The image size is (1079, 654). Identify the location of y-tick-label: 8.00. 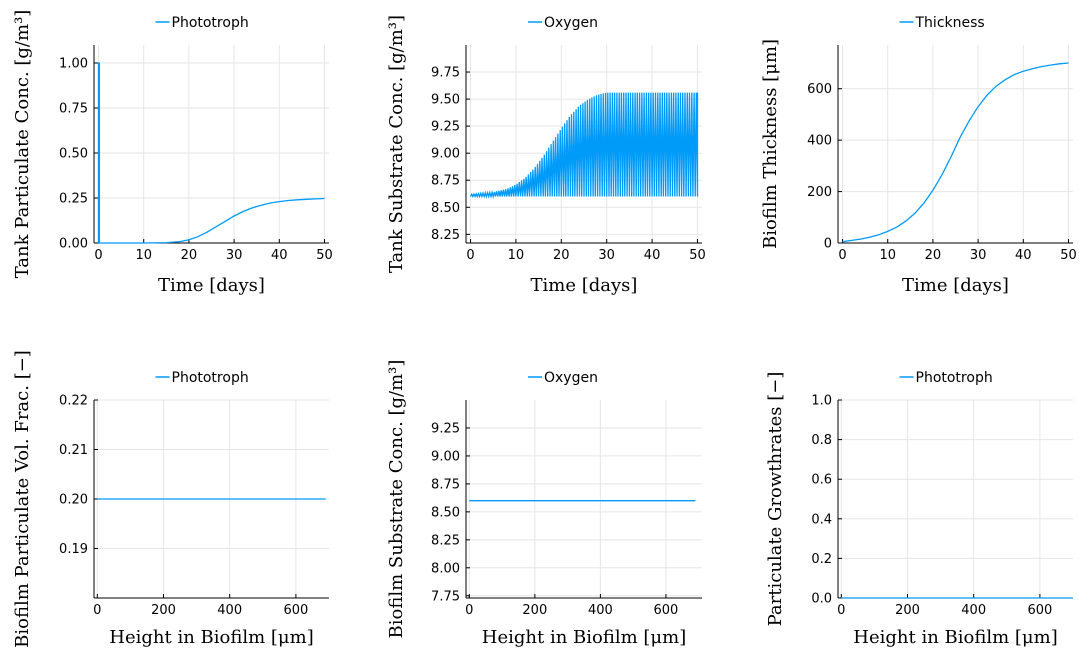
(445, 568).